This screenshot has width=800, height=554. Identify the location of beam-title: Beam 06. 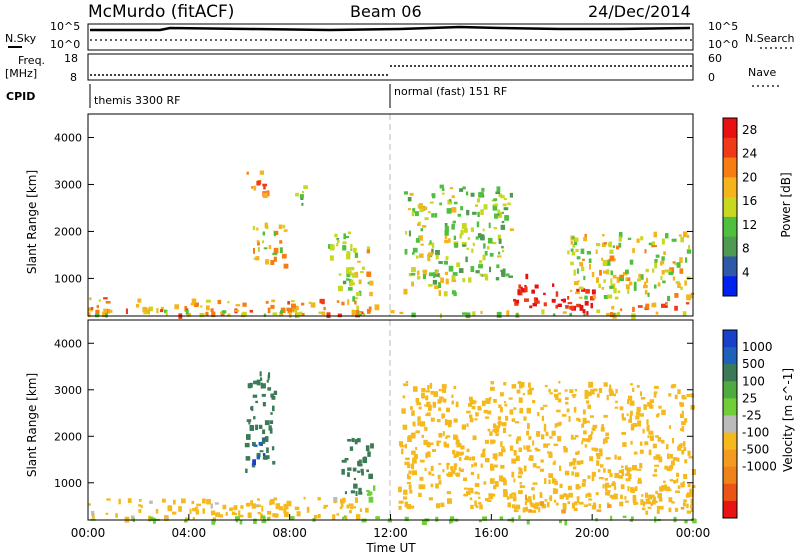
(386, 11).